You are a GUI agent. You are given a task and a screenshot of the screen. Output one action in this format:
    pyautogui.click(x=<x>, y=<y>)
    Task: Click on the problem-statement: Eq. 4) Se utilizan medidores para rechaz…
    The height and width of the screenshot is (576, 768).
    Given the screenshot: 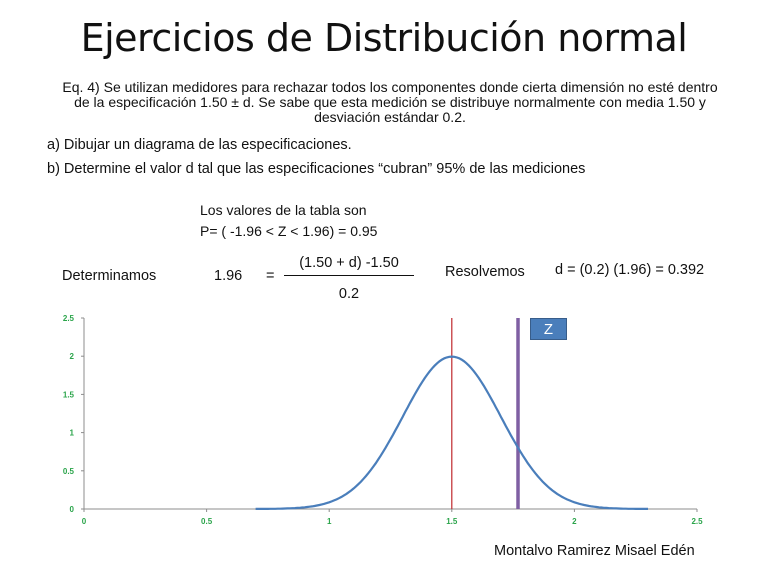 What is the action you would take?
    pyautogui.click(x=390, y=102)
    